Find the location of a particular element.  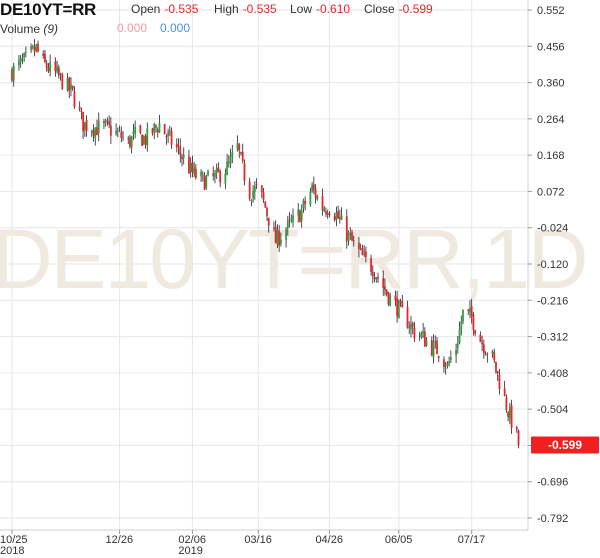

high-label: High is located at coordinates (226, 9).